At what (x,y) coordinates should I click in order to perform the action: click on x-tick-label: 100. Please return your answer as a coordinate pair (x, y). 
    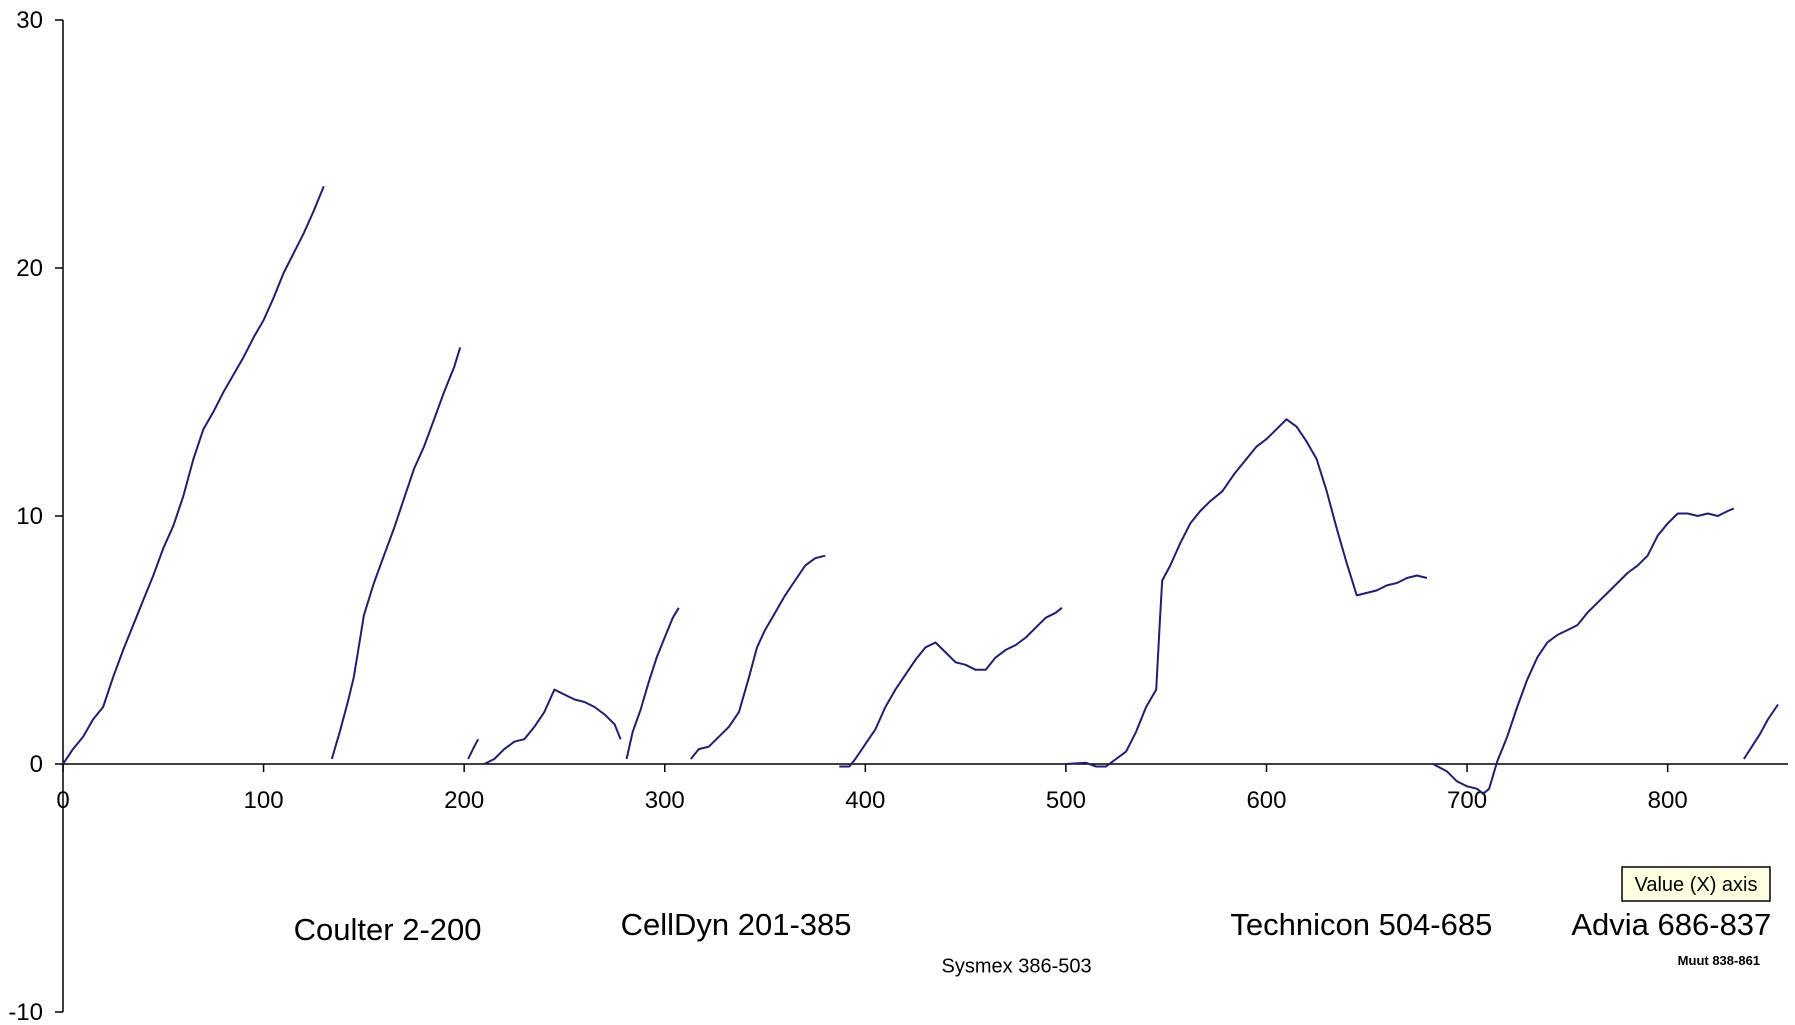
    Looking at the image, I should click on (264, 800).